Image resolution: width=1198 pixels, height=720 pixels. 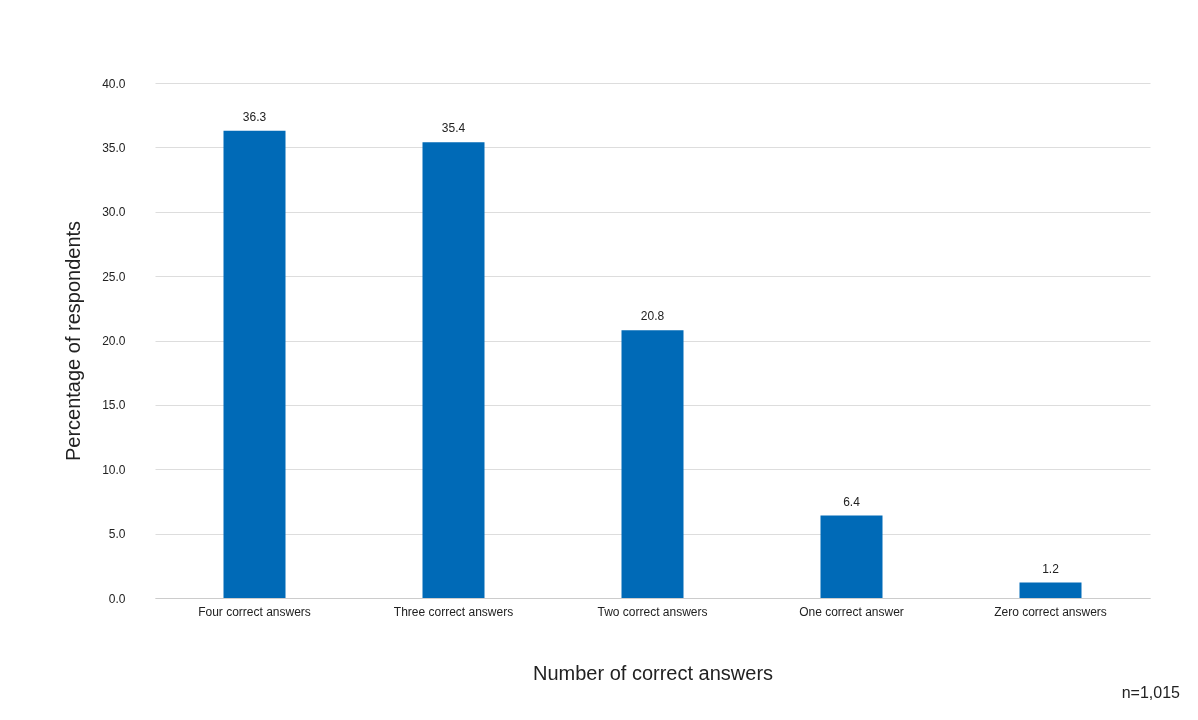 I want to click on y-tick-label: 25.0, so click(x=114, y=276).